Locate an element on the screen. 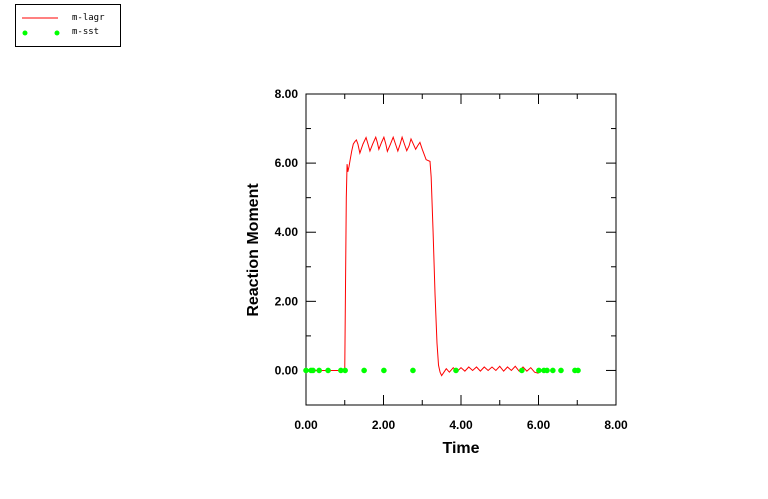 This screenshot has height=499, width=768. x-tick-label: 2.00 is located at coordinates (384, 425).